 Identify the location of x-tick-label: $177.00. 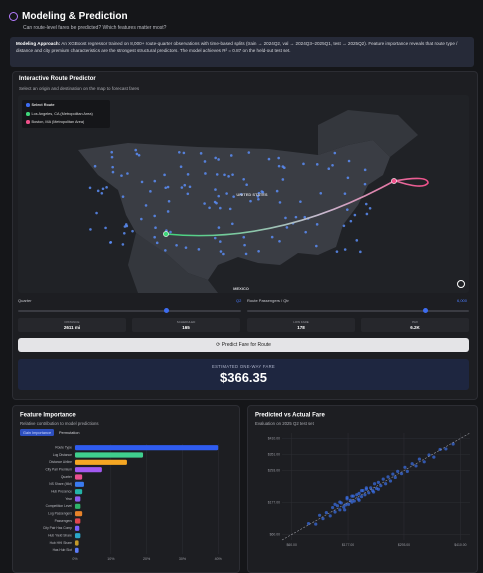
(348, 545).